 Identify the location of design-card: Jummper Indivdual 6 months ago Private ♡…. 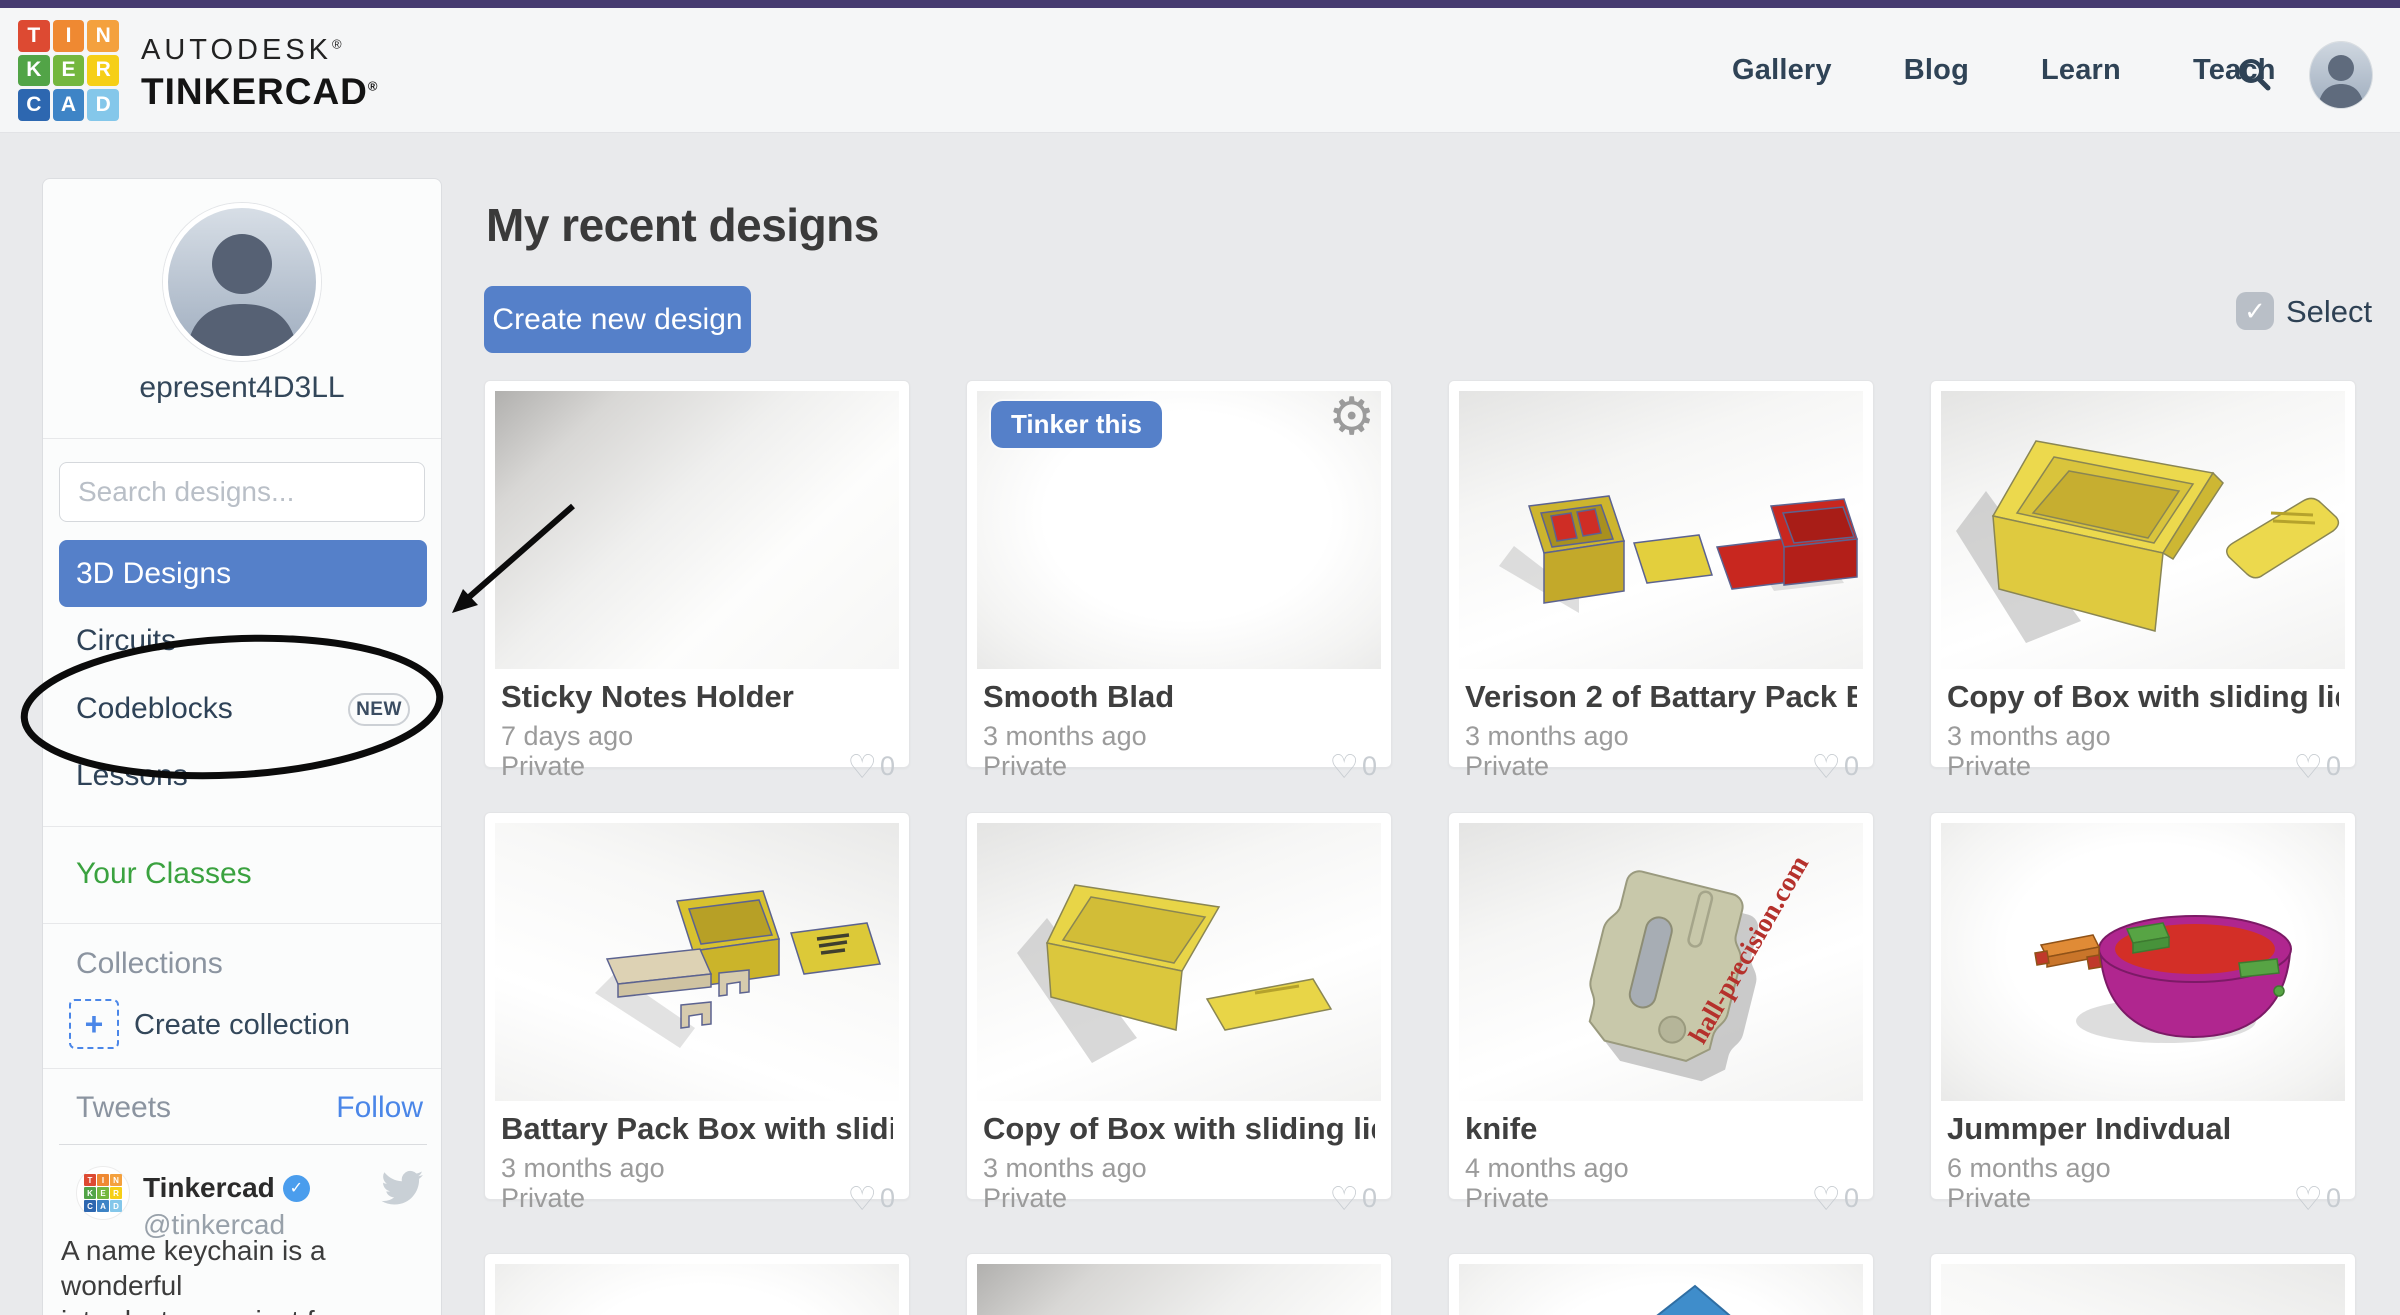
(2143, 1013).